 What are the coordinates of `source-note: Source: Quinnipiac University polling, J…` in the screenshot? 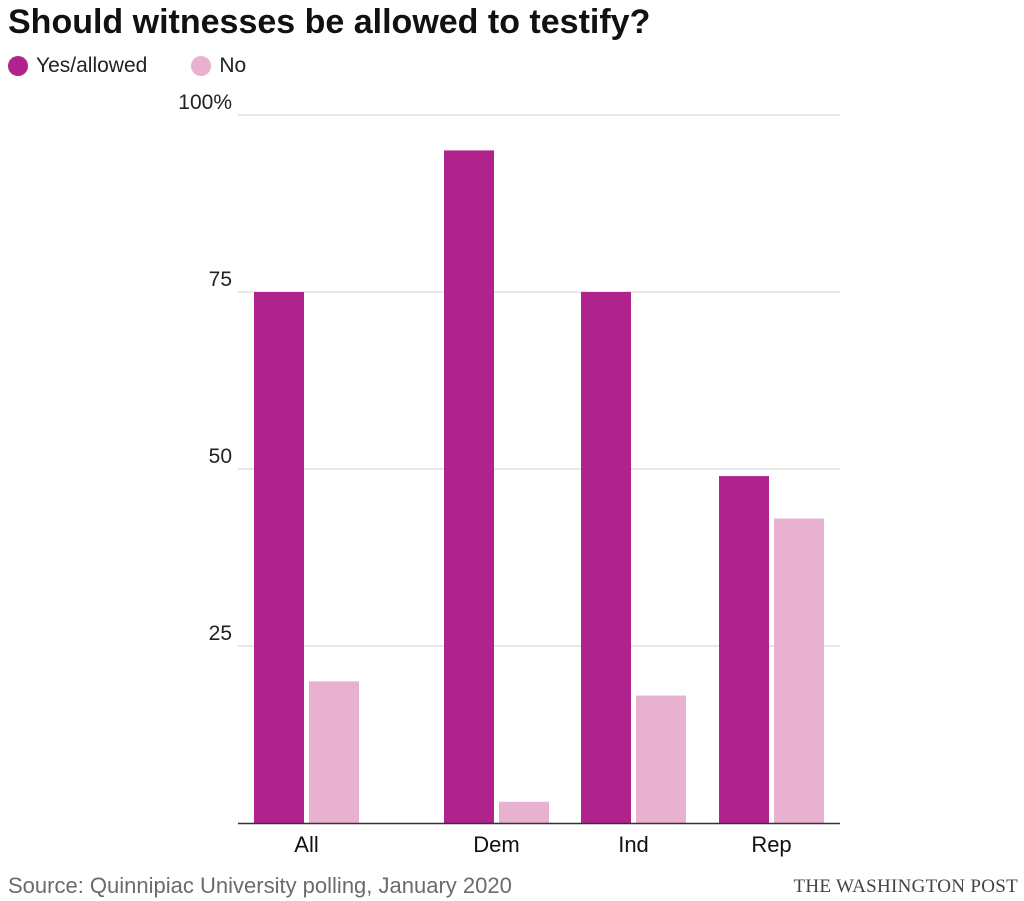 It's located at (260, 885).